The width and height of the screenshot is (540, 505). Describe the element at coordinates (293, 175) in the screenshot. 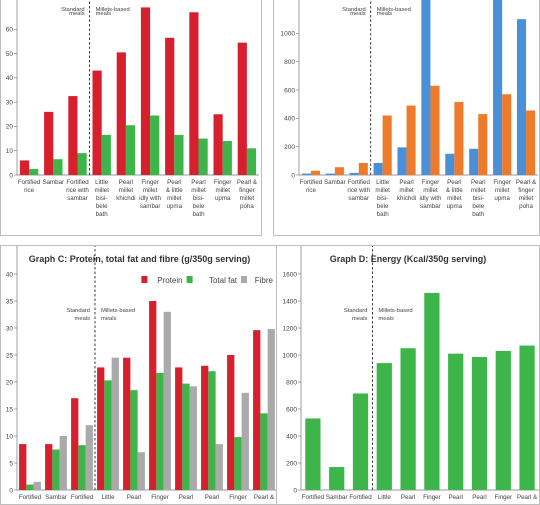

I see `y-tick-label-b: 0` at that location.